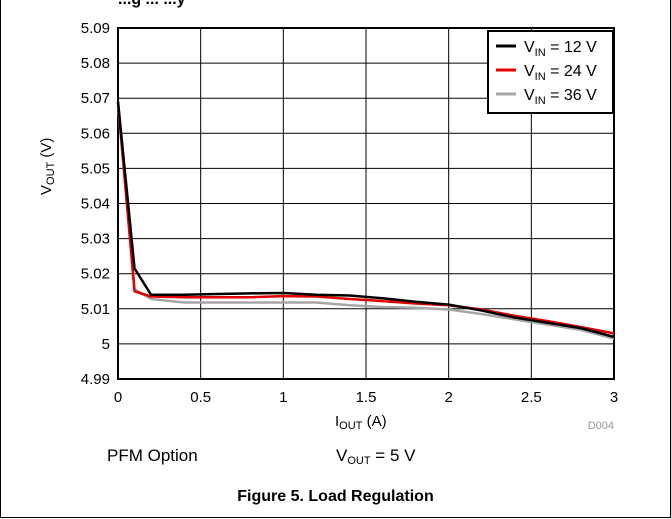 The height and width of the screenshot is (519, 671). What do you see at coordinates (152, 4) in the screenshot?
I see `header-fragment: ...g ... ...y` at bounding box center [152, 4].